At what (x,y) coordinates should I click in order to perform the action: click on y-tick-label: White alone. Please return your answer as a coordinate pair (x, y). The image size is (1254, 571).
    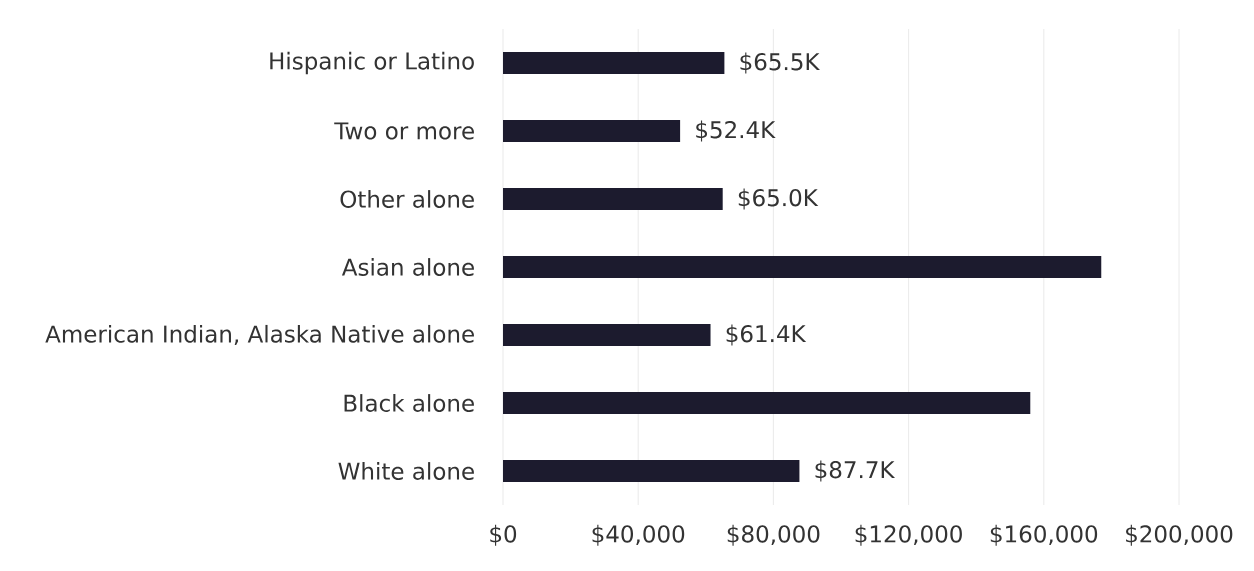
    Looking at the image, I should click on (406, 471).